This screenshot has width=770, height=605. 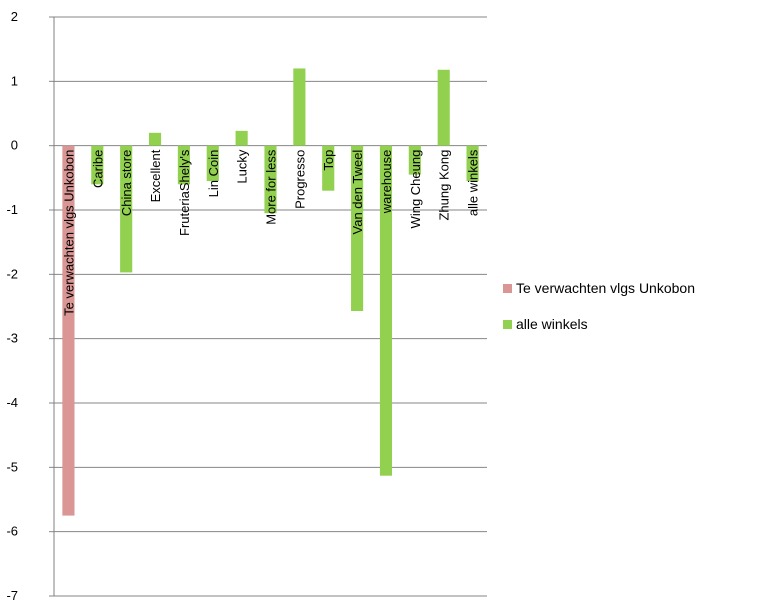 I want to click on y-tick-label: -3, so click(x=12, y=338).